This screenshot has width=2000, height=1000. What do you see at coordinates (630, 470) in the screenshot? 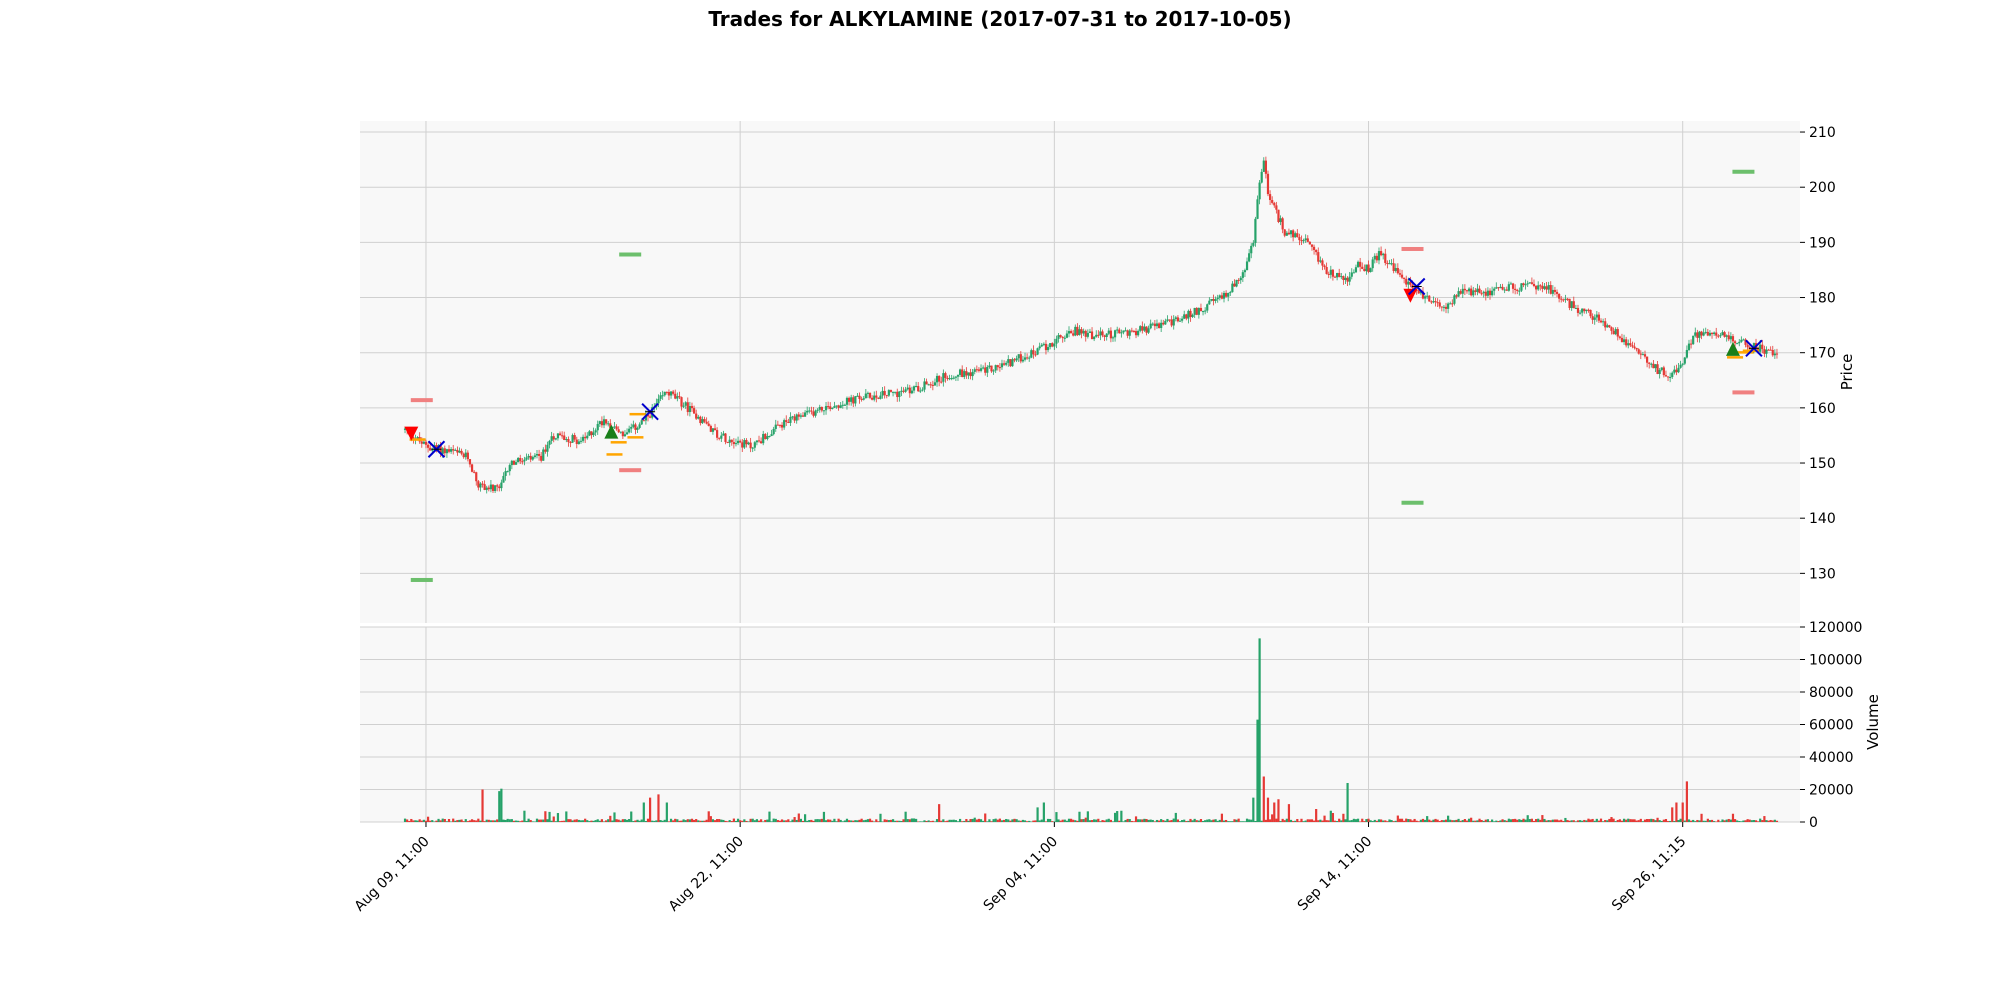
I see `stop-loss-level` at bounding box center [630, 470].